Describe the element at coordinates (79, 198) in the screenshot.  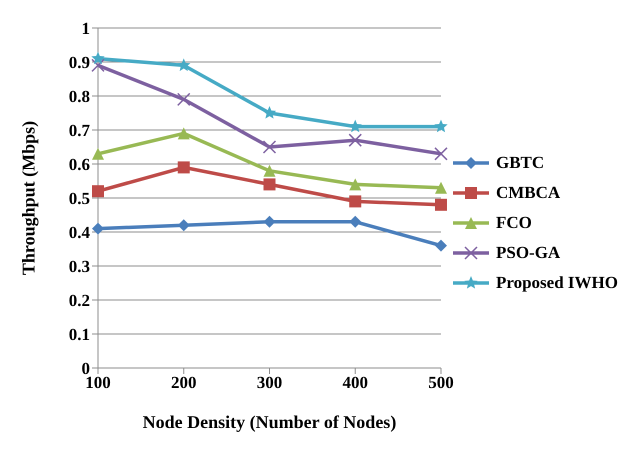
I see `y-tick-label: 0.5` at that location.